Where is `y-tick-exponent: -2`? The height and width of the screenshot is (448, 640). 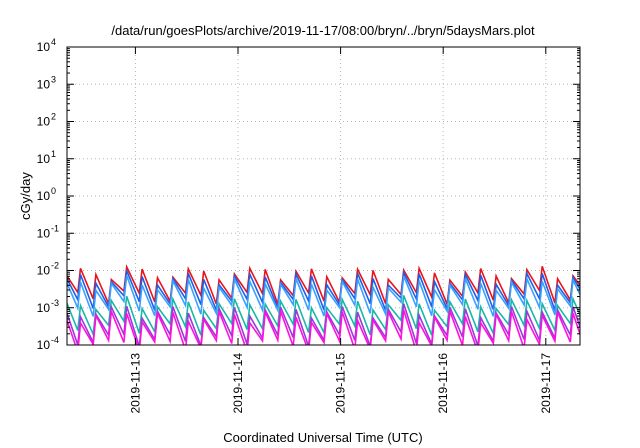 y-tick-exponent: -2 is located at coordinates (55, 266).